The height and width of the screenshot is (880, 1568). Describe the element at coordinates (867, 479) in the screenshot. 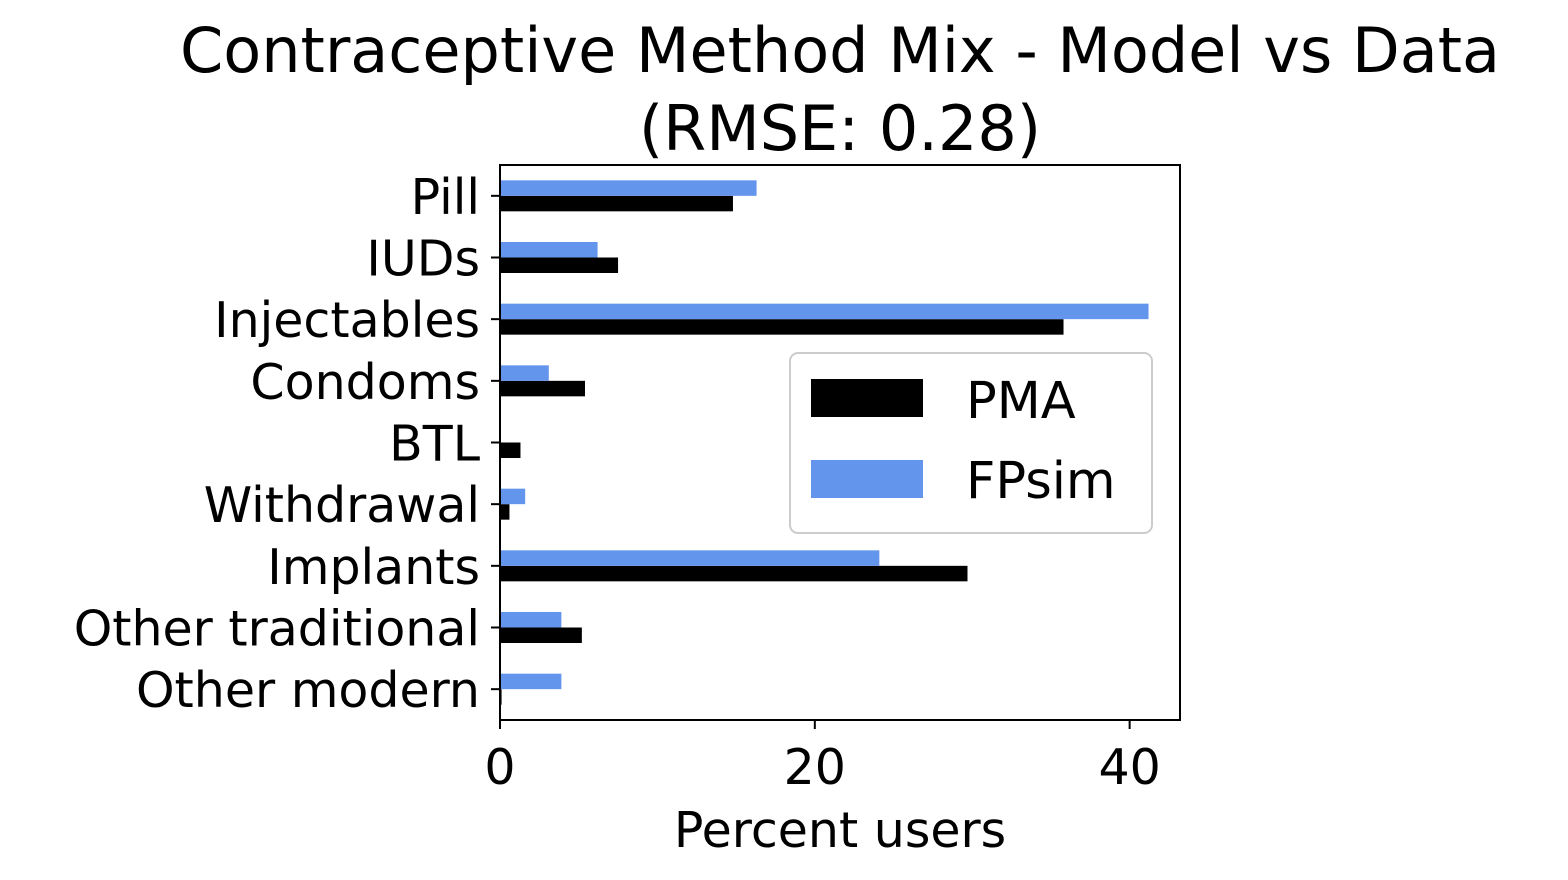

I see `legend-swatch-fpsim` at that location.